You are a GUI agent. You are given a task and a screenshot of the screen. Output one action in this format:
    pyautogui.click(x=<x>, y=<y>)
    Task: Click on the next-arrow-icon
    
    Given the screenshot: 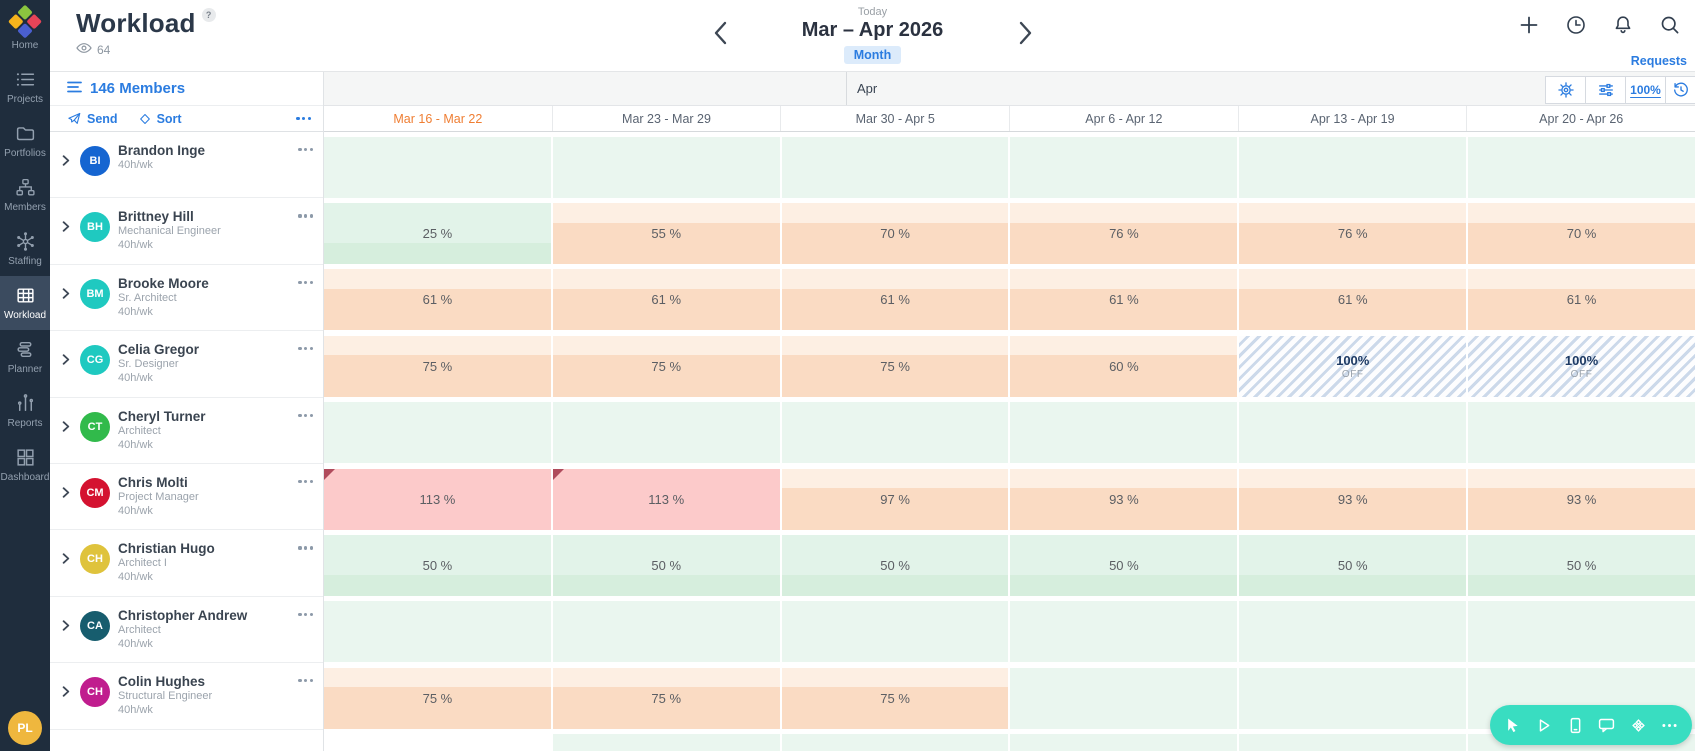 What is the action you would take?
    pyautogui.click(x=1025, y=35)
    